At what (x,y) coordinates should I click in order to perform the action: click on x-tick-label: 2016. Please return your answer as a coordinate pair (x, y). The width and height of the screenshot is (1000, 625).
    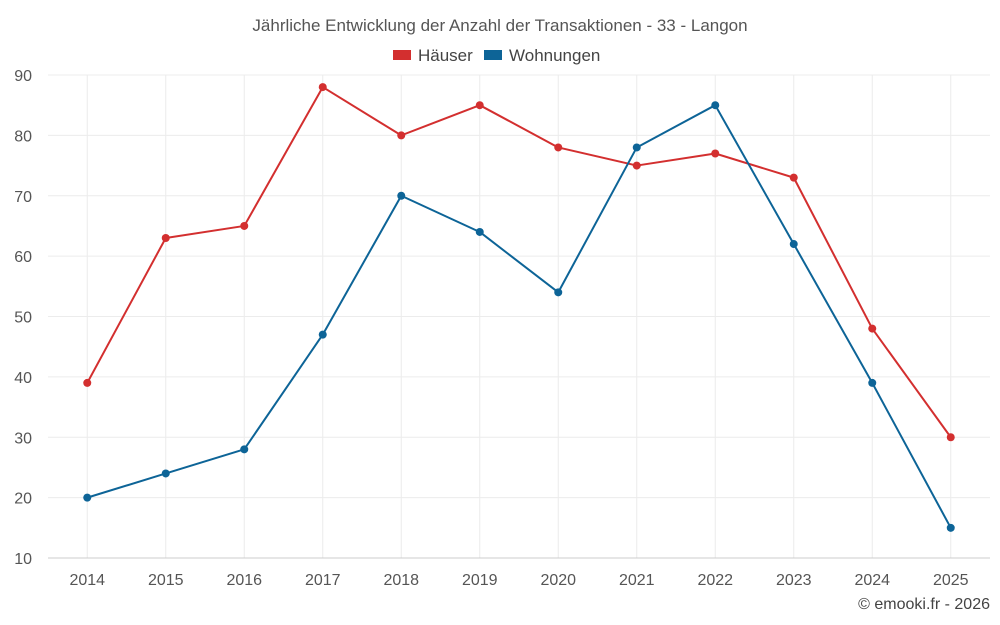
    Looking at the image, I should click on (244, 580).